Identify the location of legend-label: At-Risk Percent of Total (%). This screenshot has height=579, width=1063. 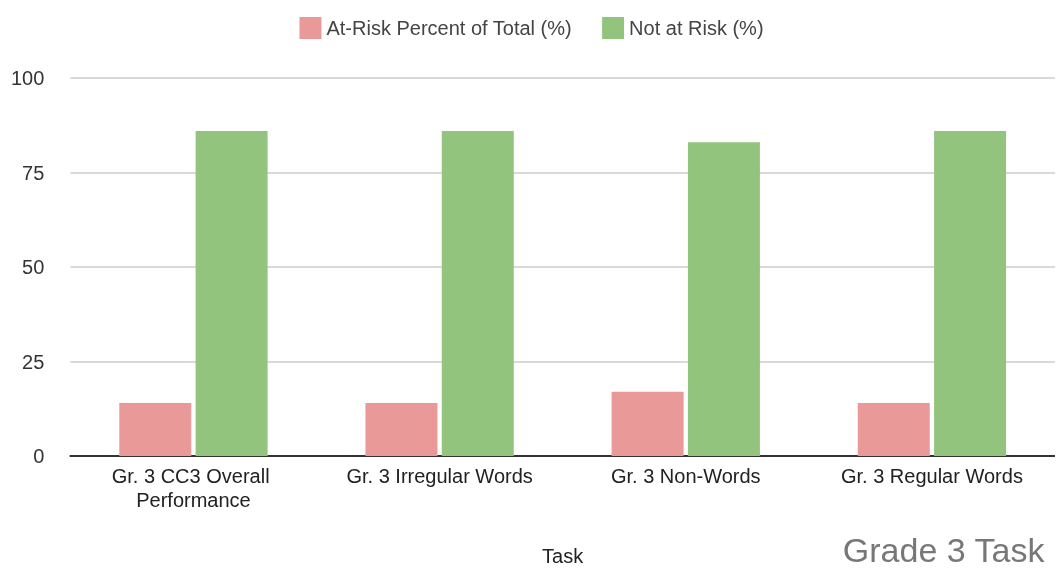
(449, 28).